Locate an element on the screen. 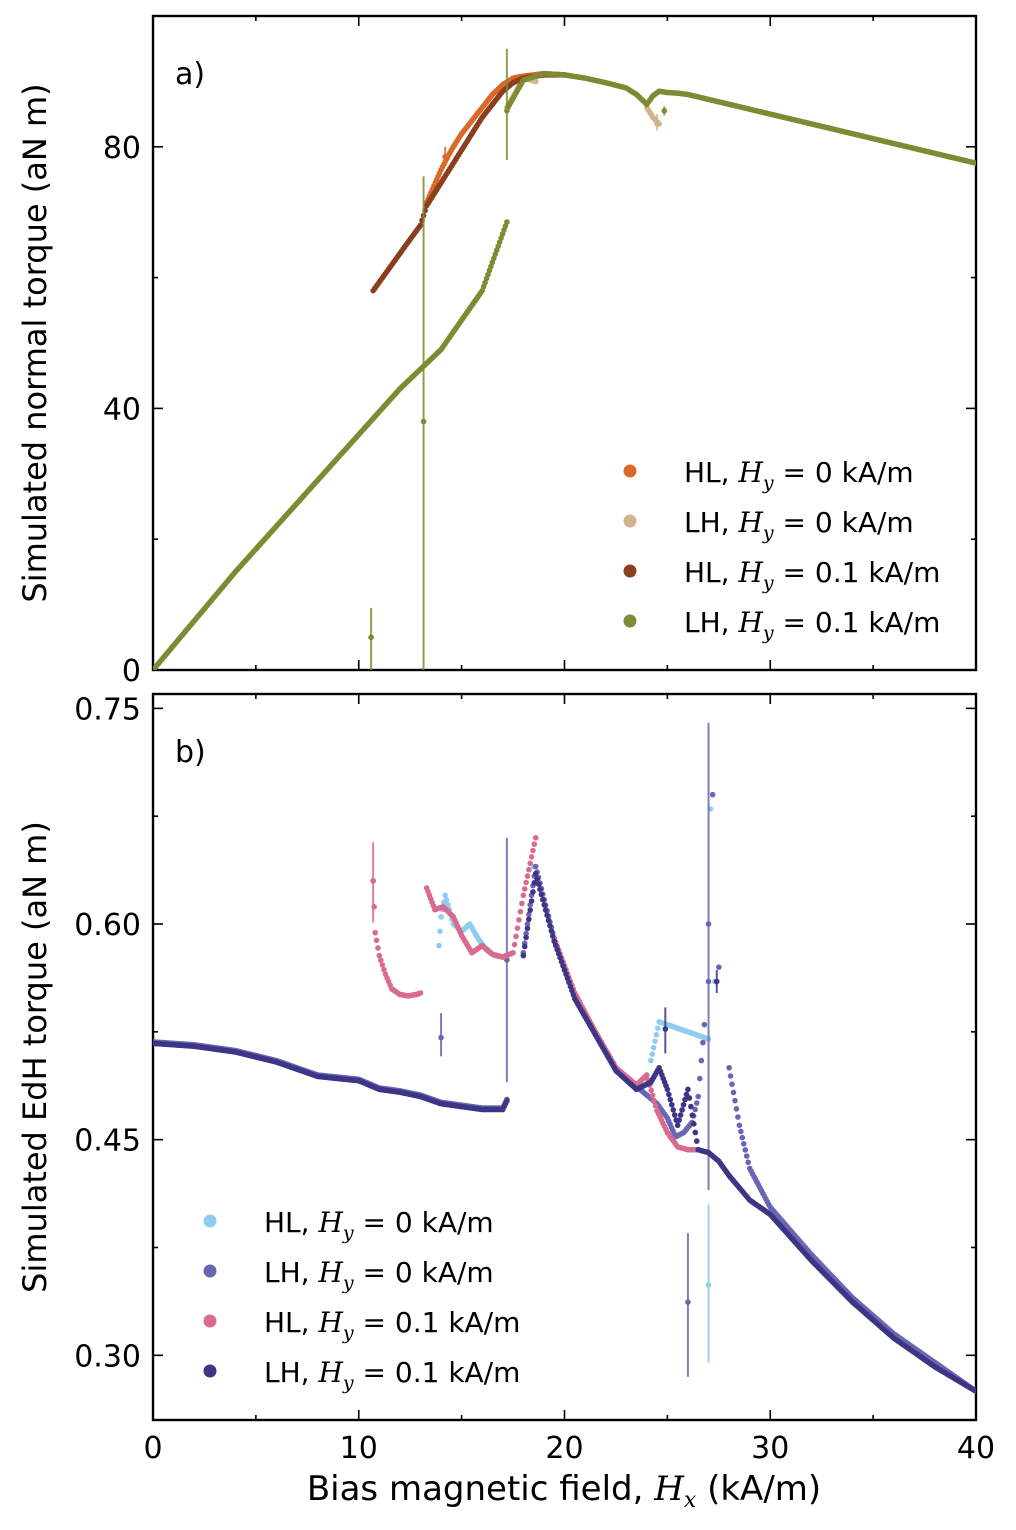  y-tick-label: 0.60 is located at coordinates (107, 925).